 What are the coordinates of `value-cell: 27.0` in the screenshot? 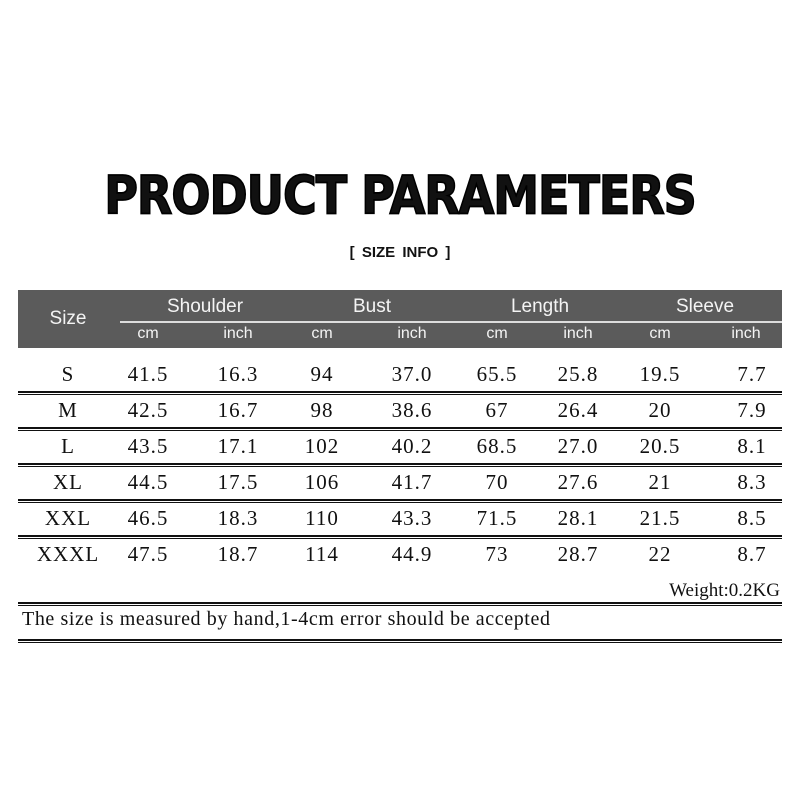 It's located at (578, 446).